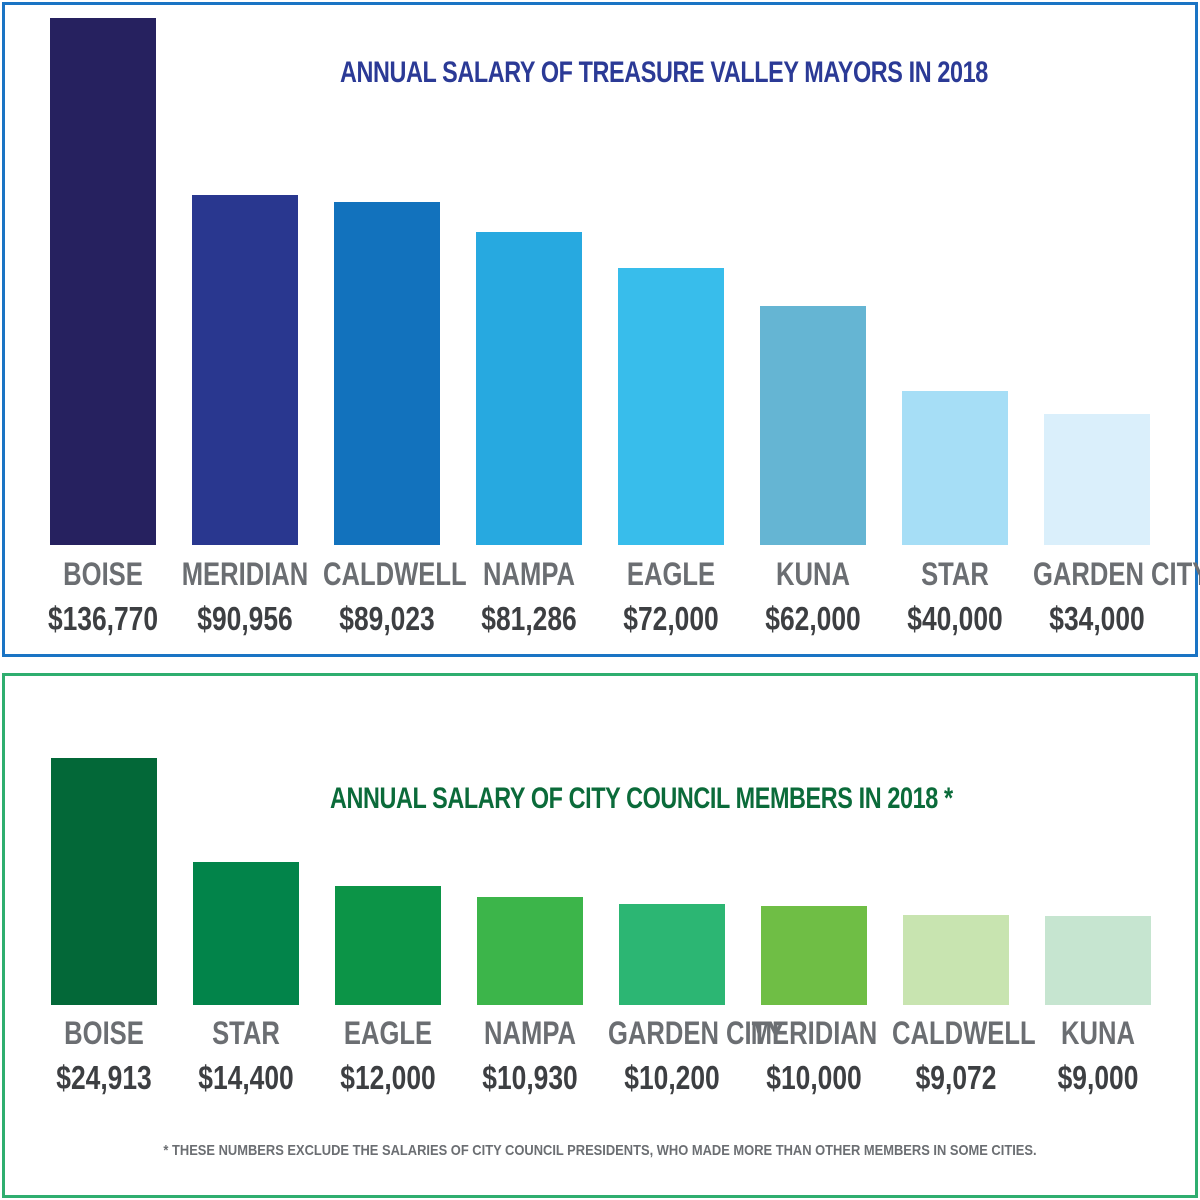 This screenshot has width=1200, height=1200. Describe the element at coordinates (103, 574) in the screenshot. I see `mayor-category-label: BOISE` at that location.